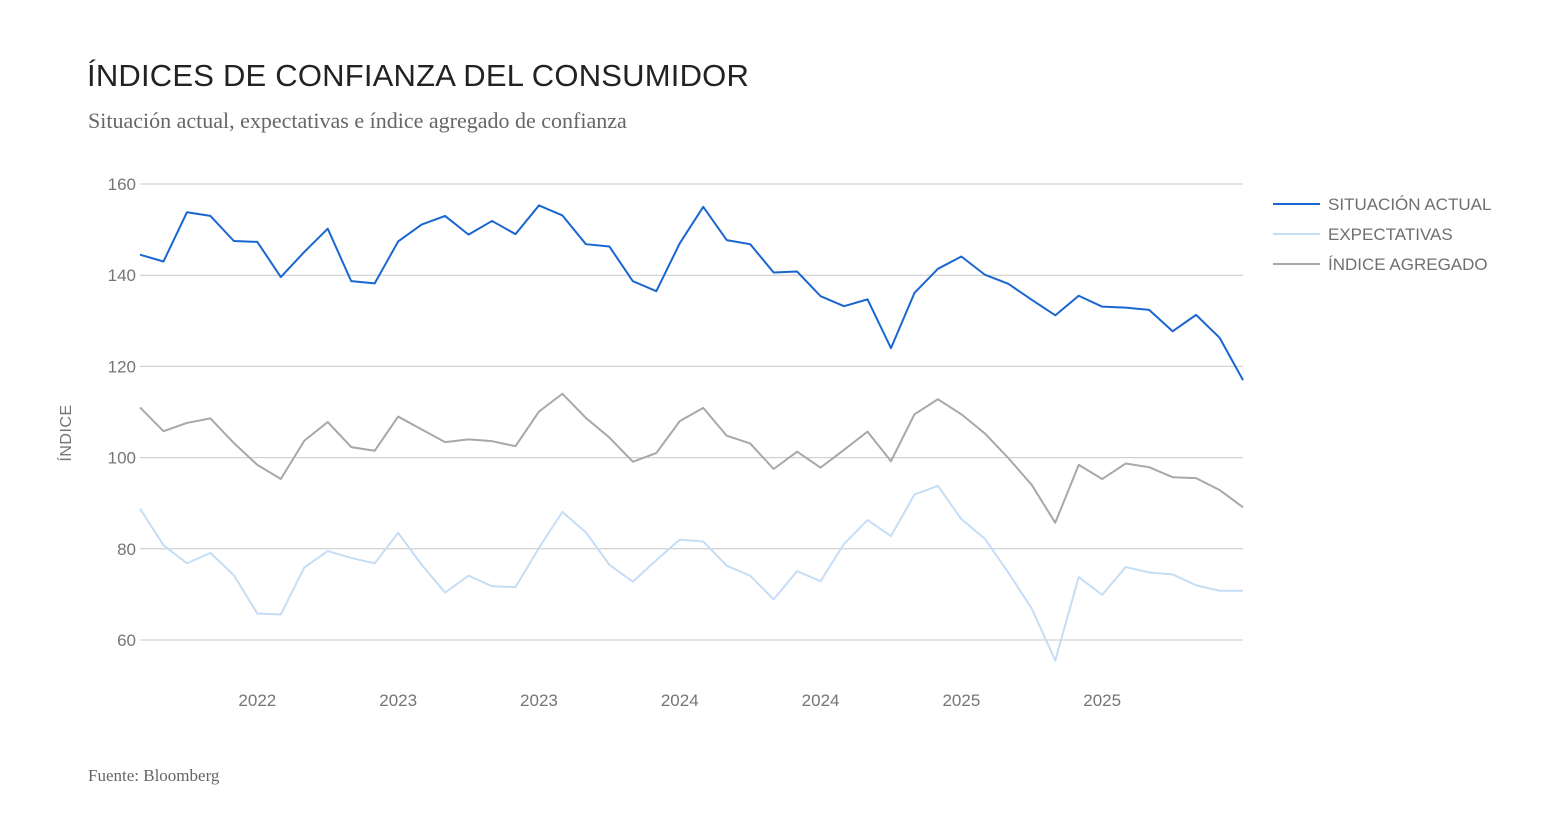  Describe the element at coordinates (1390, 234) in the screenshot. I see `legend-label: EXPECTATIVAS` at that location.